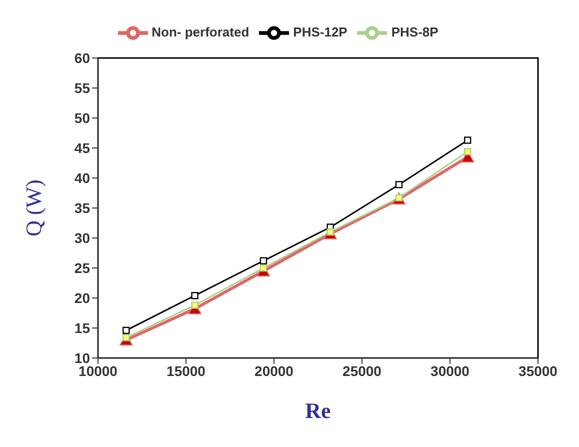  What do you see at coordinates (82, 88) in the screenshot?
I see `y-tick-label: 55` at bounding box center [82, 88].